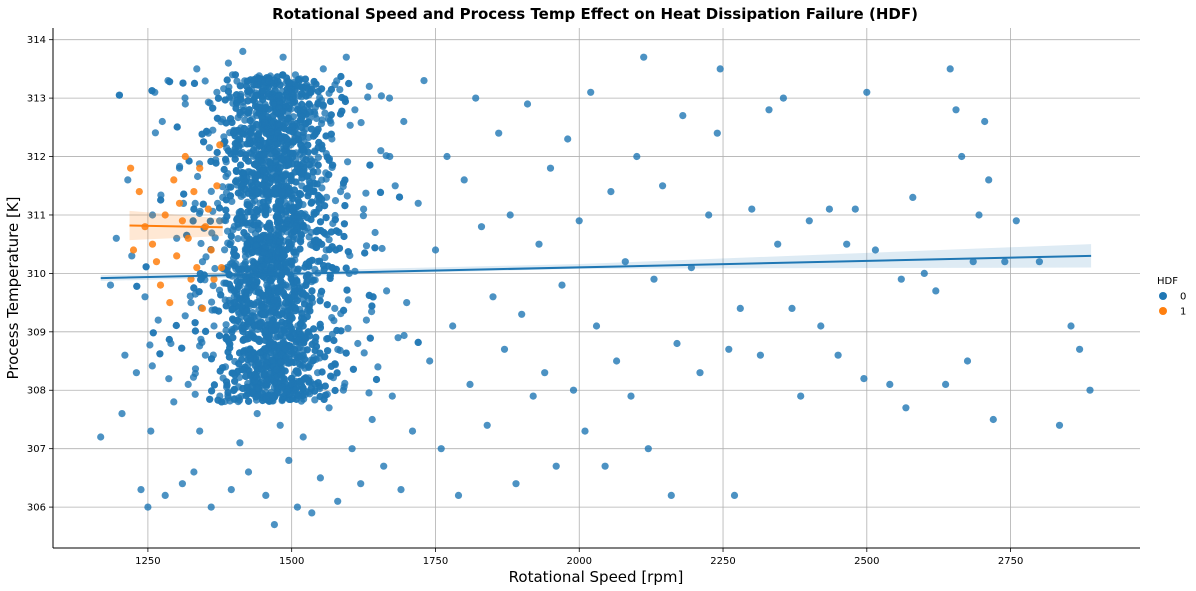 This screenshot has height=591, width=1196. I want to click on y-tick-label: 310, so click(36, 274).